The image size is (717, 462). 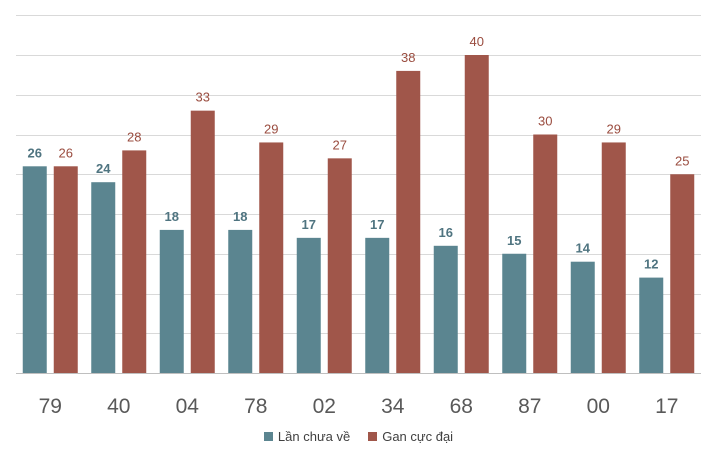 I want to click on x-axis-ticks: 79 40 04 78 02 34 68 87 00 17, so click(x=359, y=406).